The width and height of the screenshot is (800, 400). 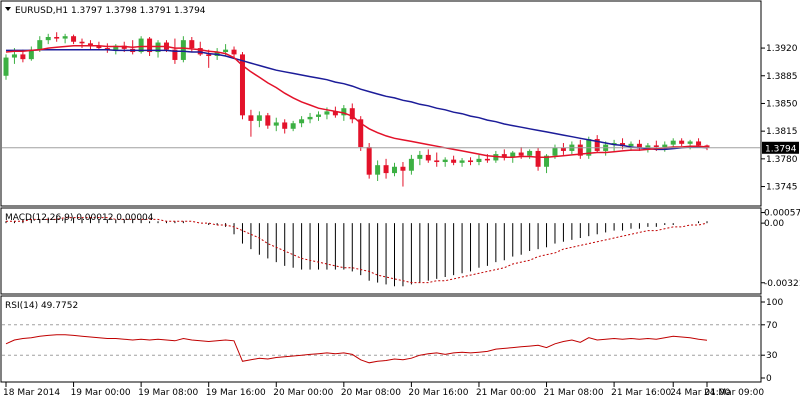 What do you see at coordinates (782, 214) in the screenshot?
I see `macd-tick-label: 0.00057` at bounding box center [782, 214].